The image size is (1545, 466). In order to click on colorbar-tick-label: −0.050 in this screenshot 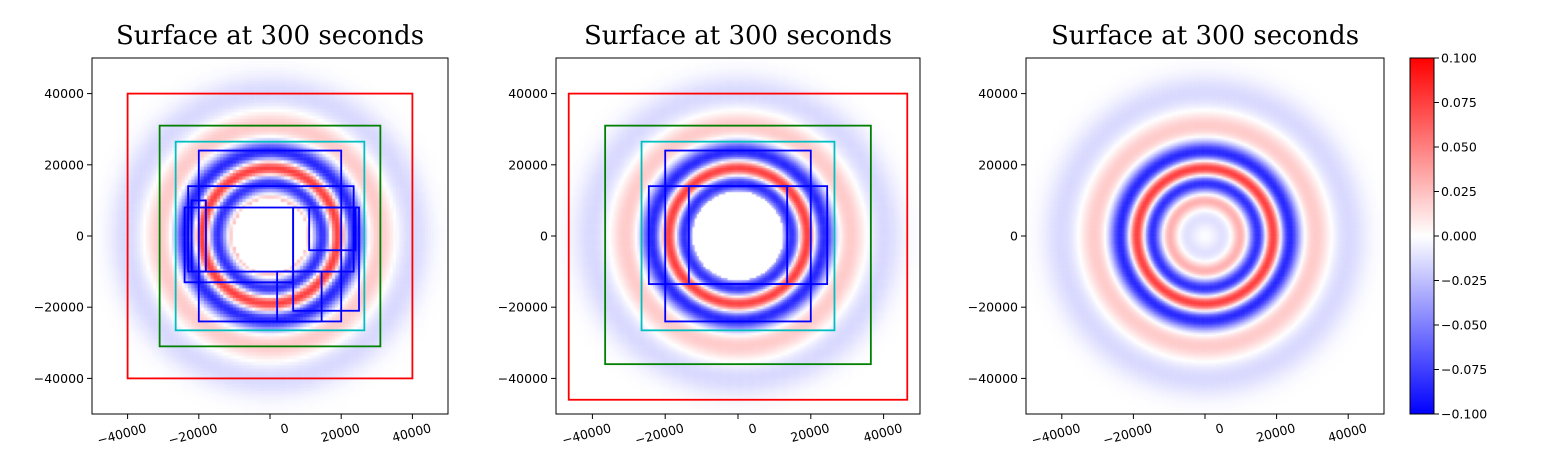, I will do `click(1464, 325)`.